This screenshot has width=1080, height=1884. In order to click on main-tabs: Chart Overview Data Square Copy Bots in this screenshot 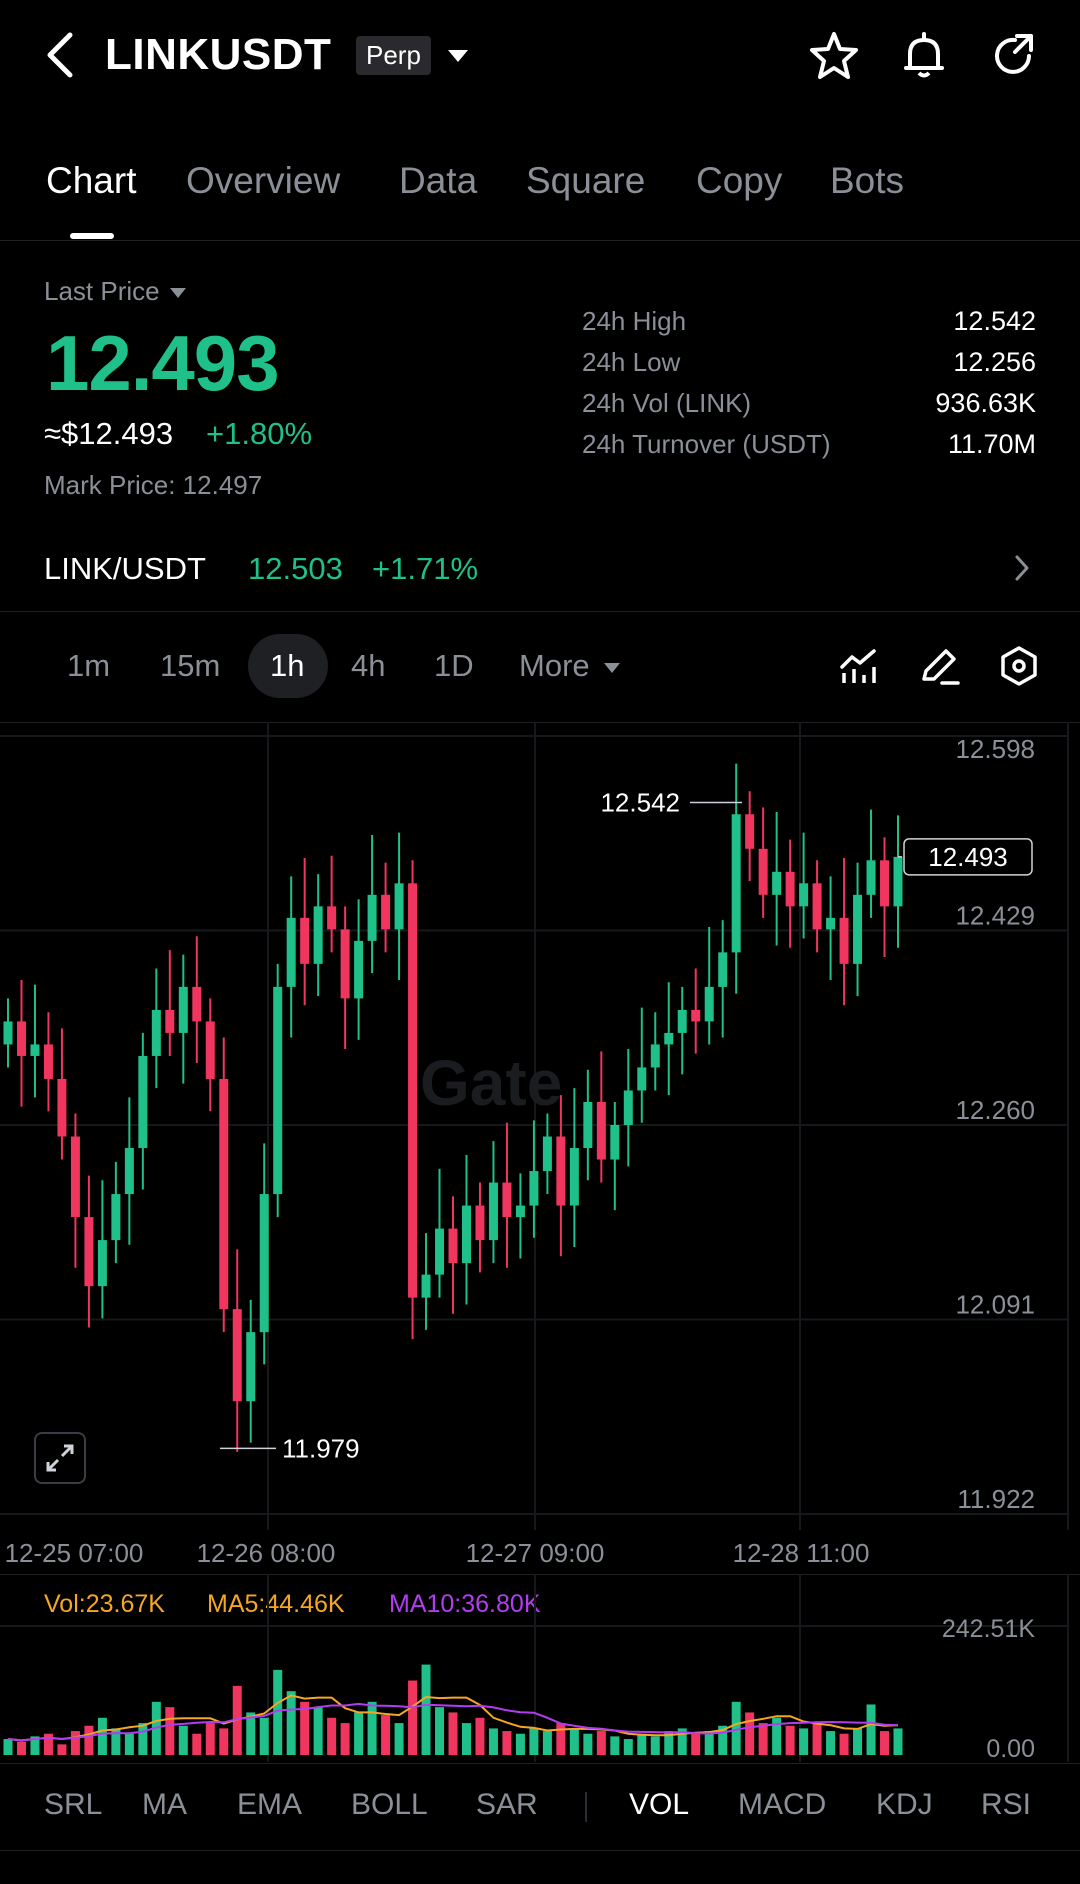, I will do `click(540, 200)`.